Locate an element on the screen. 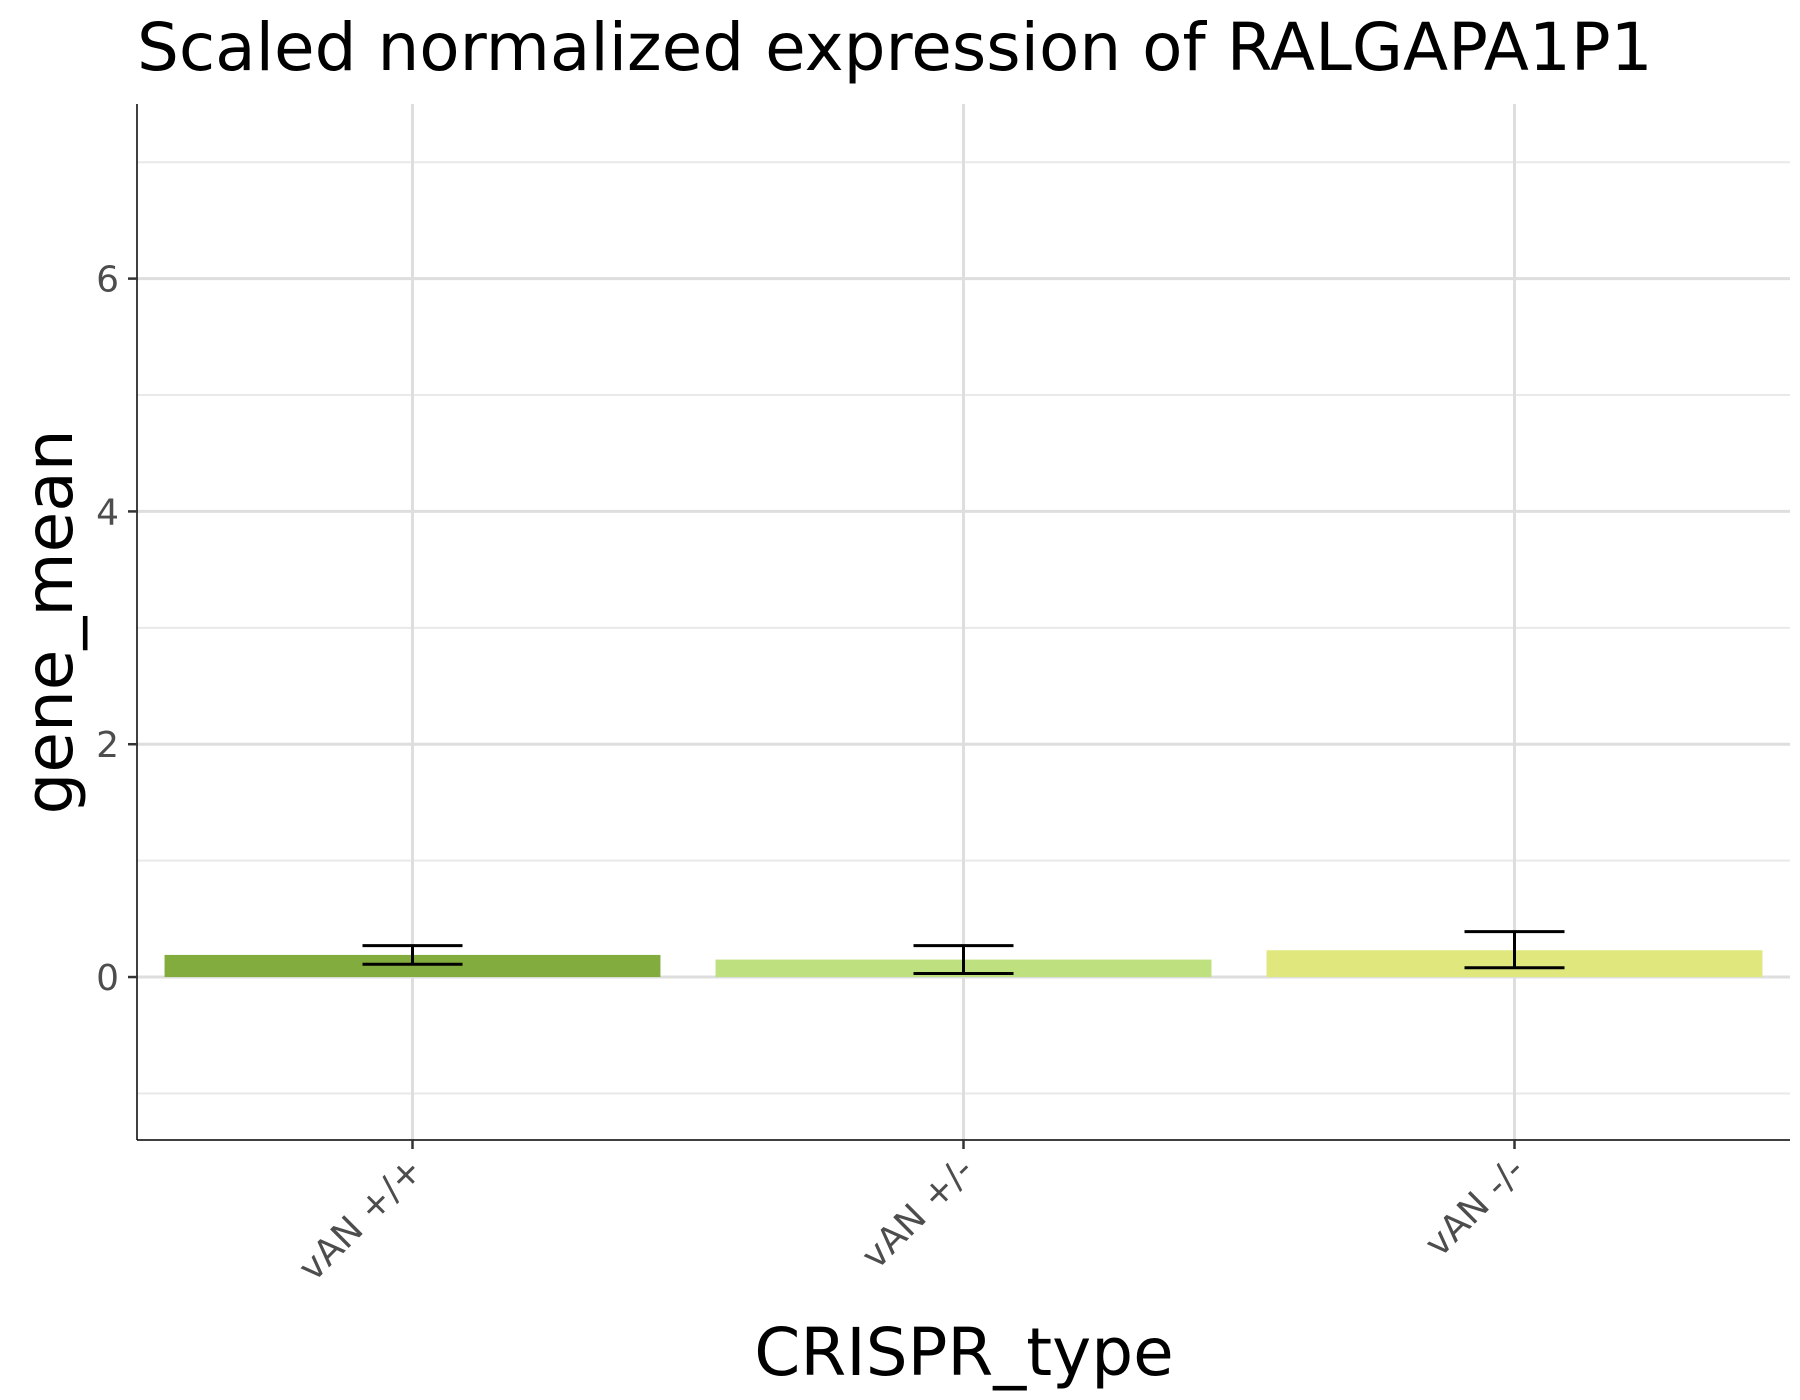 The height and width of the screenshot is (1400, 1800). x-axis-title: CRISPR_type is located at coordinates (963, 1352).